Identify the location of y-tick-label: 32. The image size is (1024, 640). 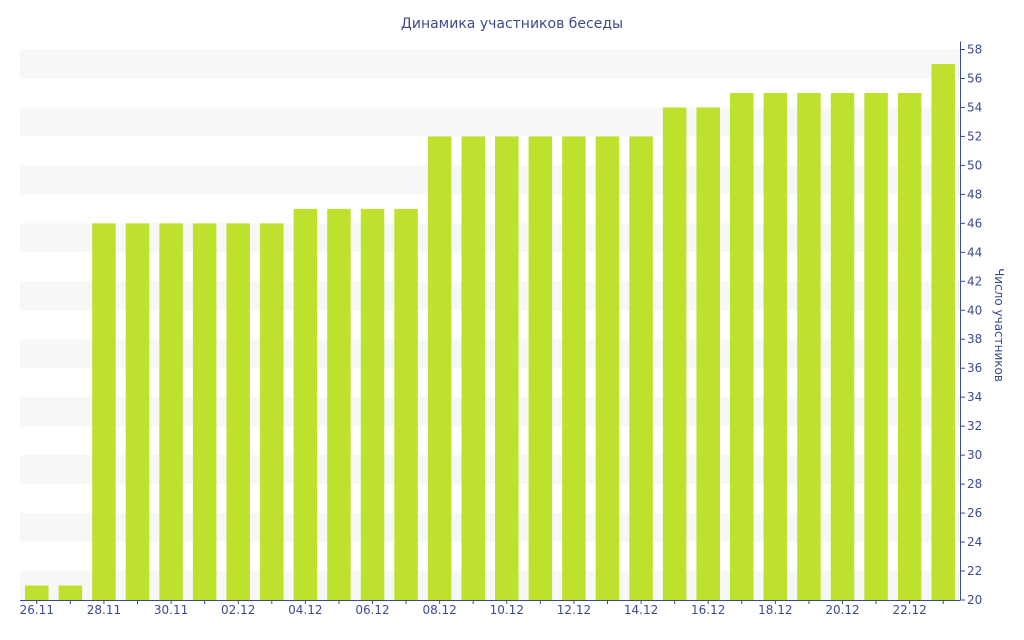
(974, 426).